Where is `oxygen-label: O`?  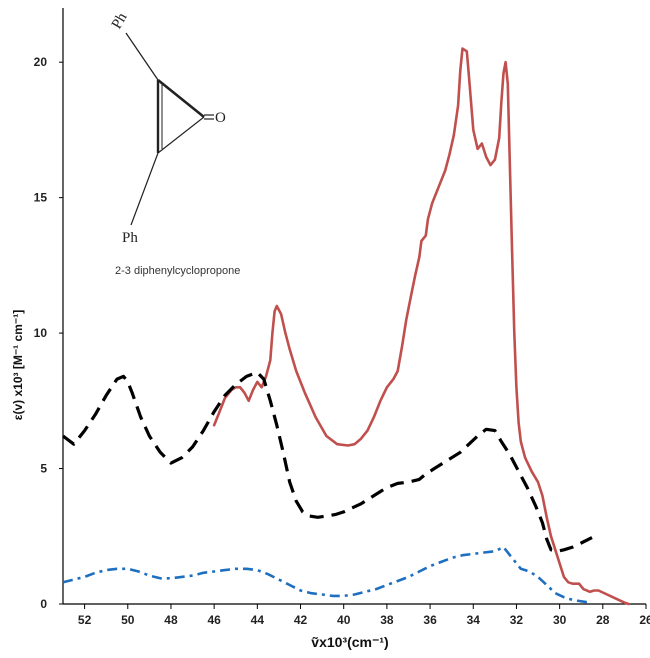
oxygen-label: O is located at coordinates (220, 118).